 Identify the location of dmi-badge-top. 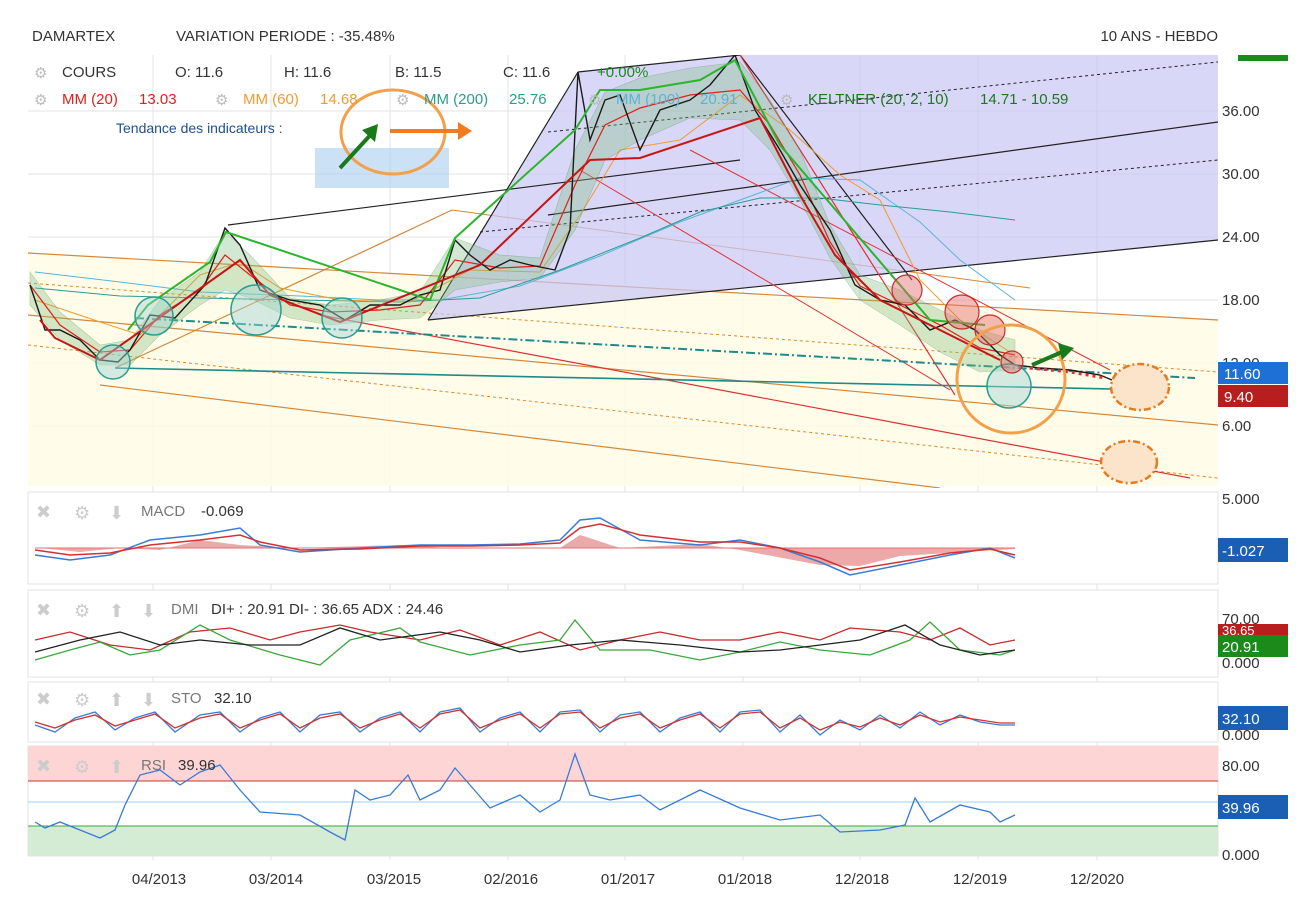
(1253, 630).